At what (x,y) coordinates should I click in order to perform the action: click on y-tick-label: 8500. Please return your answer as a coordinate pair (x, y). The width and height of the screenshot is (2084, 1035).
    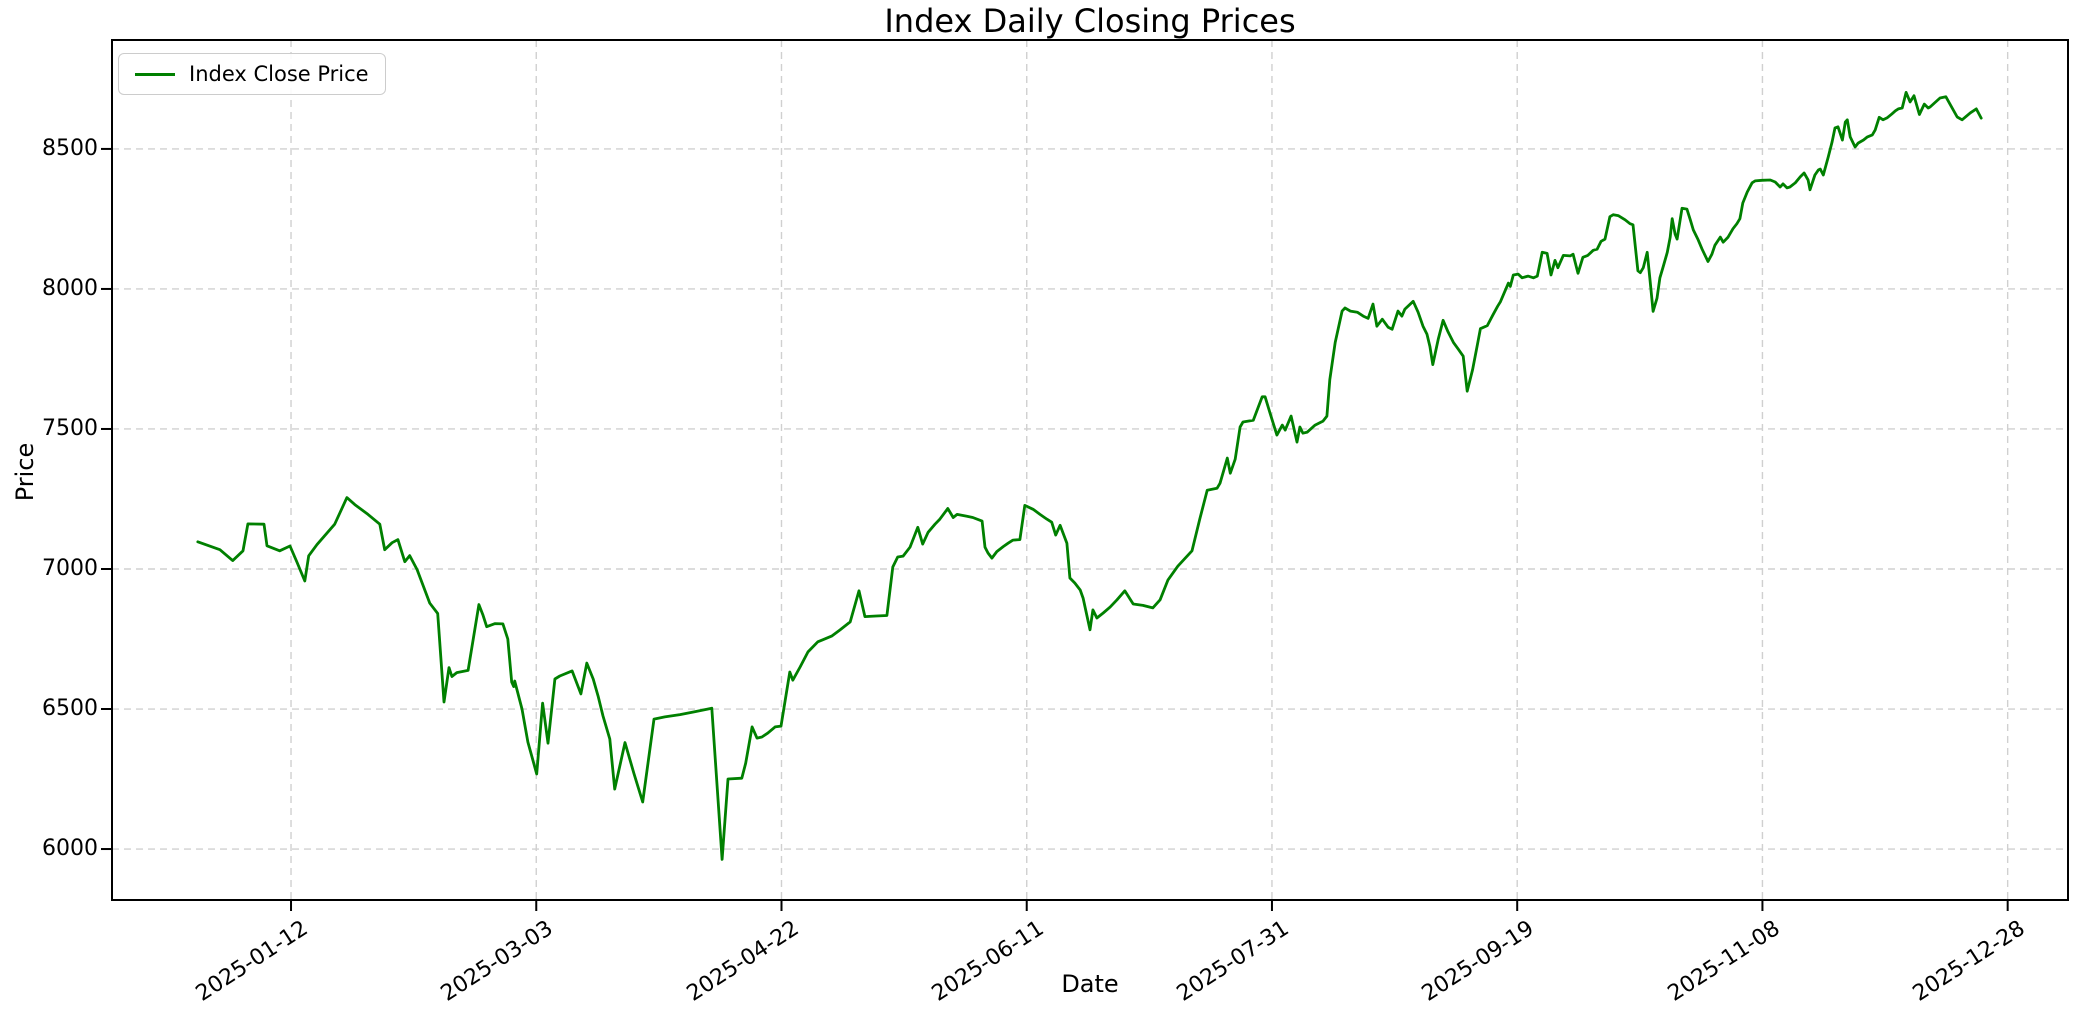
    Looking at the image, I should click on (70, 148).